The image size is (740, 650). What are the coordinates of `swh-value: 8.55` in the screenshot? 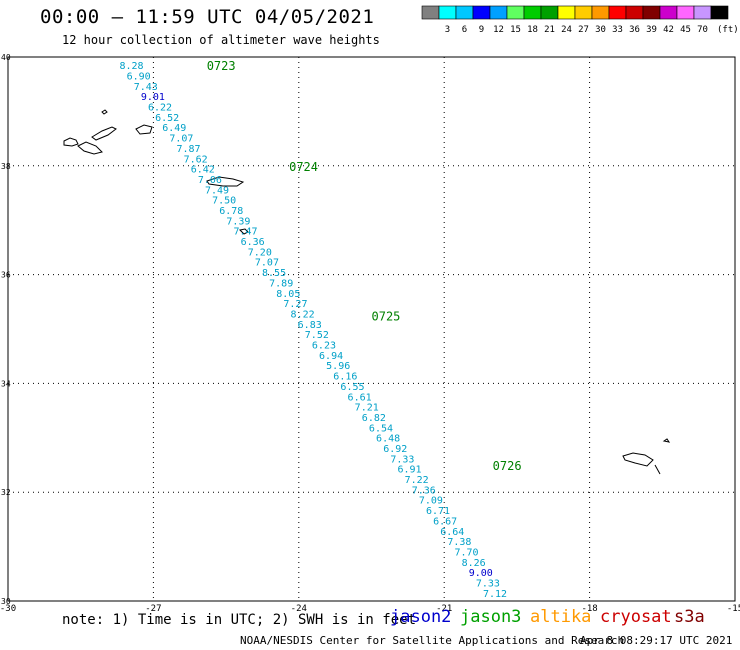 It's located at (274, 273).